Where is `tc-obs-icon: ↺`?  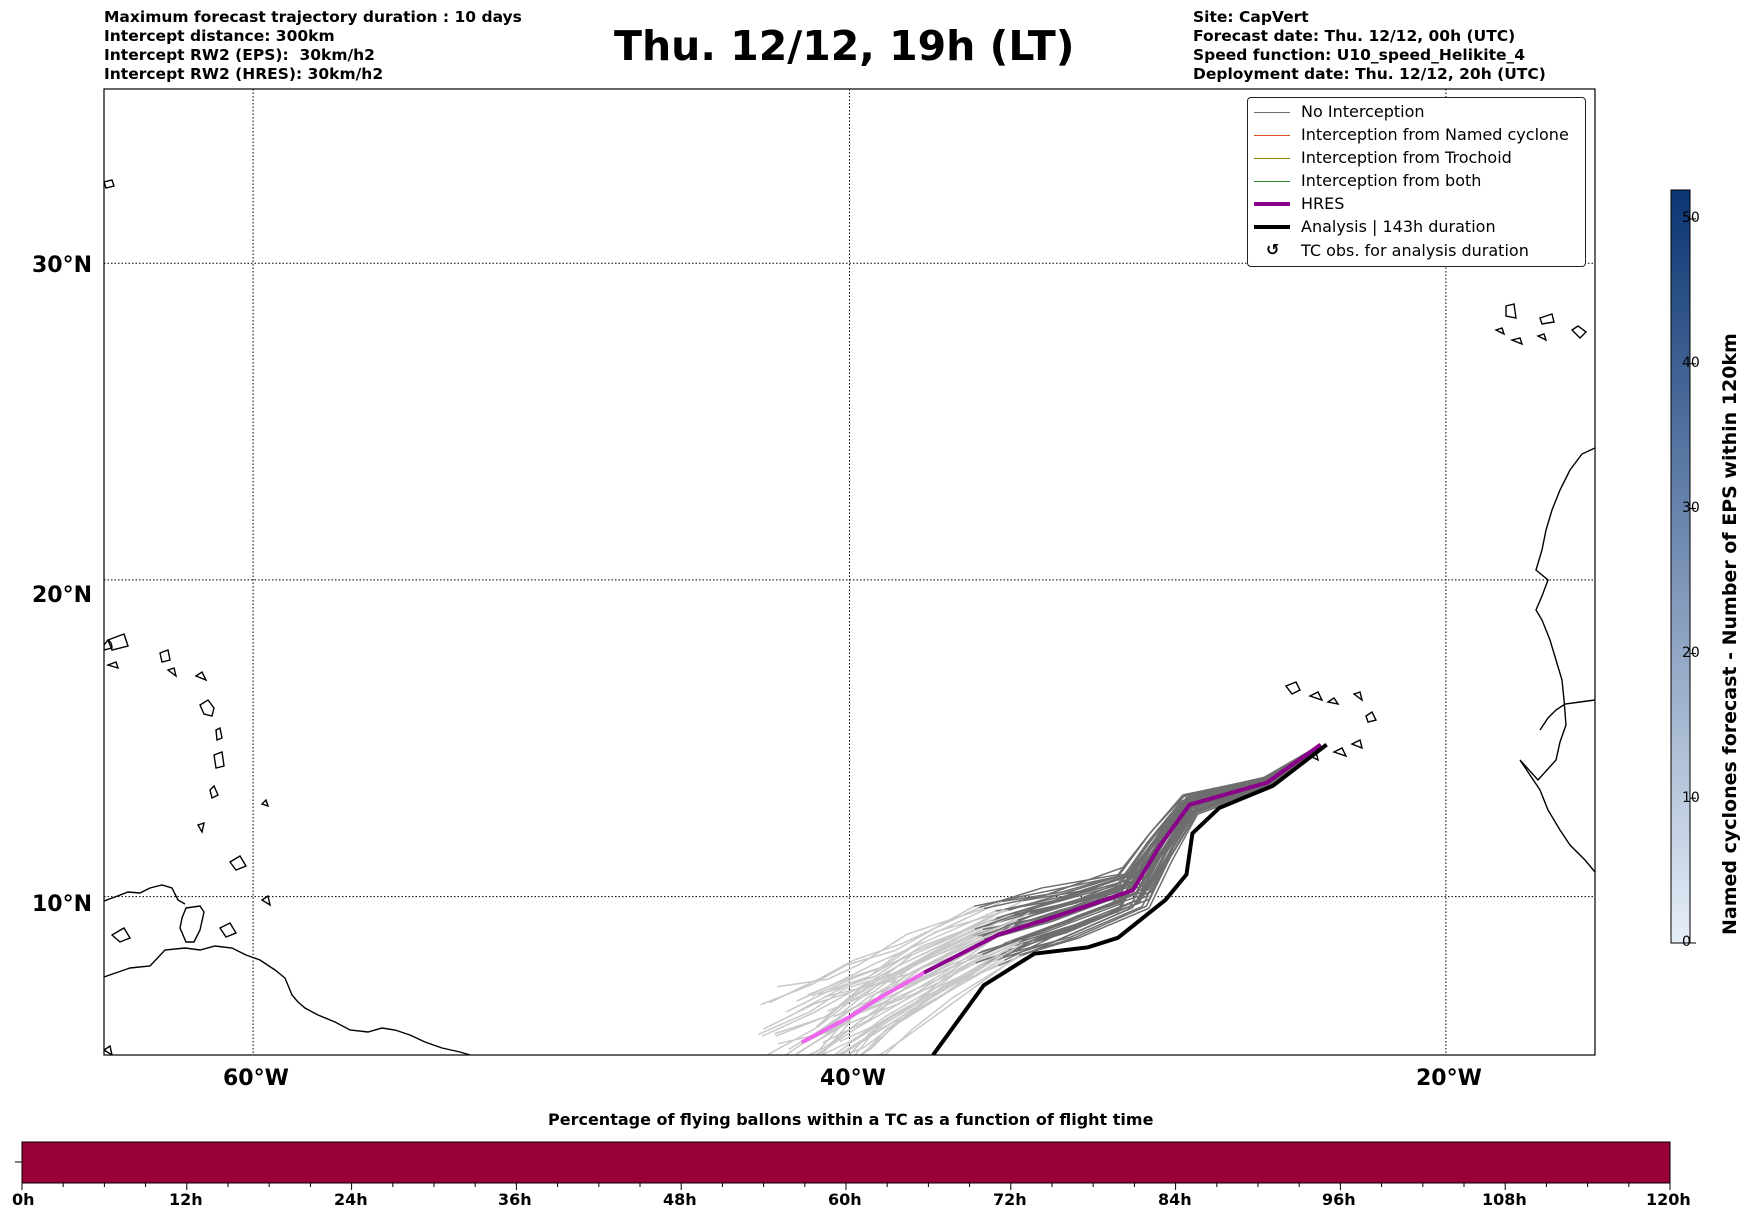 tc-obs-icon: ↺ is located at coordinates (1273, 249).